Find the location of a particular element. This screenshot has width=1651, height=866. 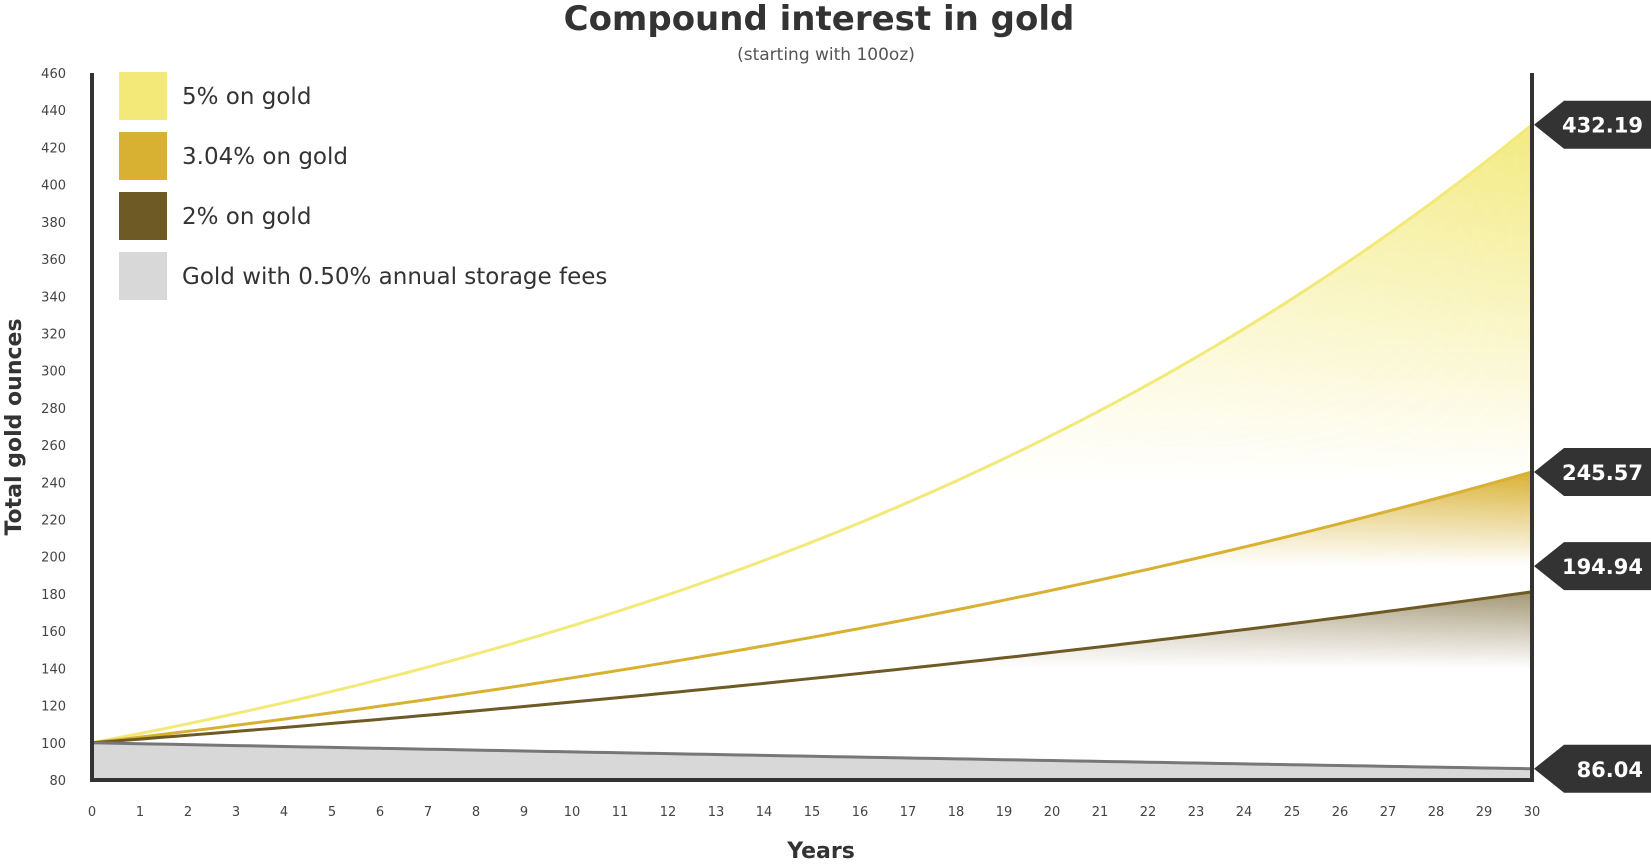

end-value-labels: 432.19 245.57 194.94 86.04 is located at coordinates (1592, 446).